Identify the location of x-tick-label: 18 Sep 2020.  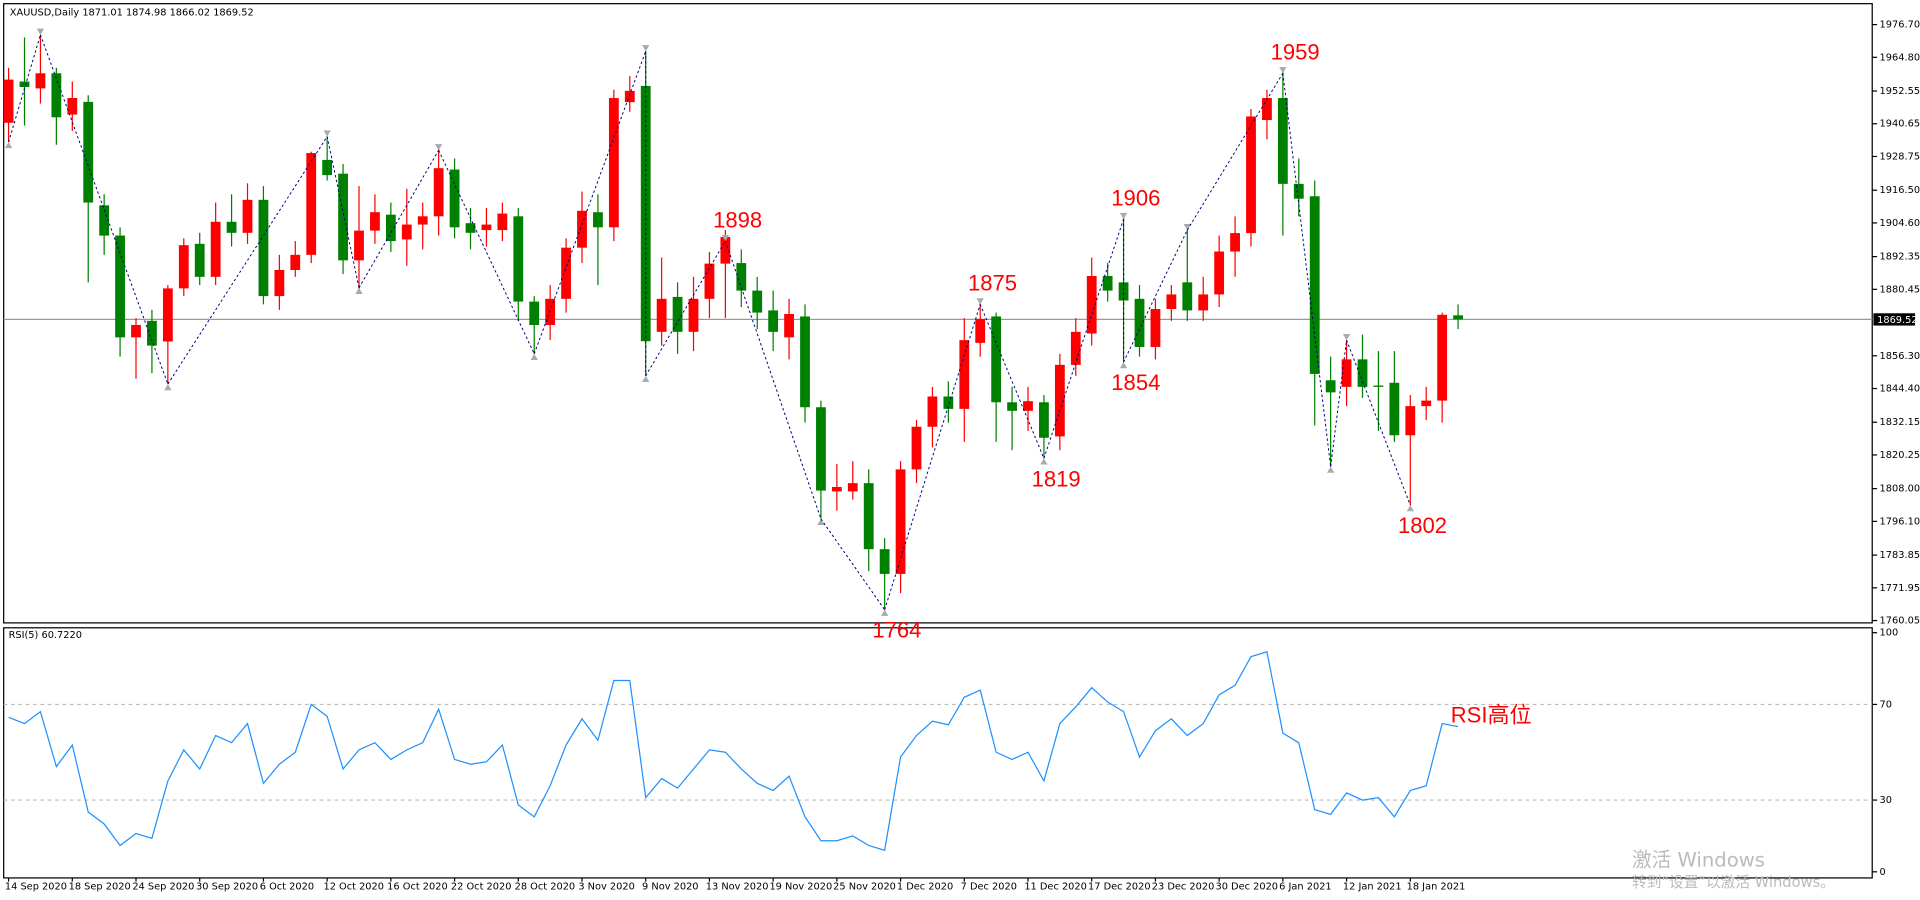
(100, 887).